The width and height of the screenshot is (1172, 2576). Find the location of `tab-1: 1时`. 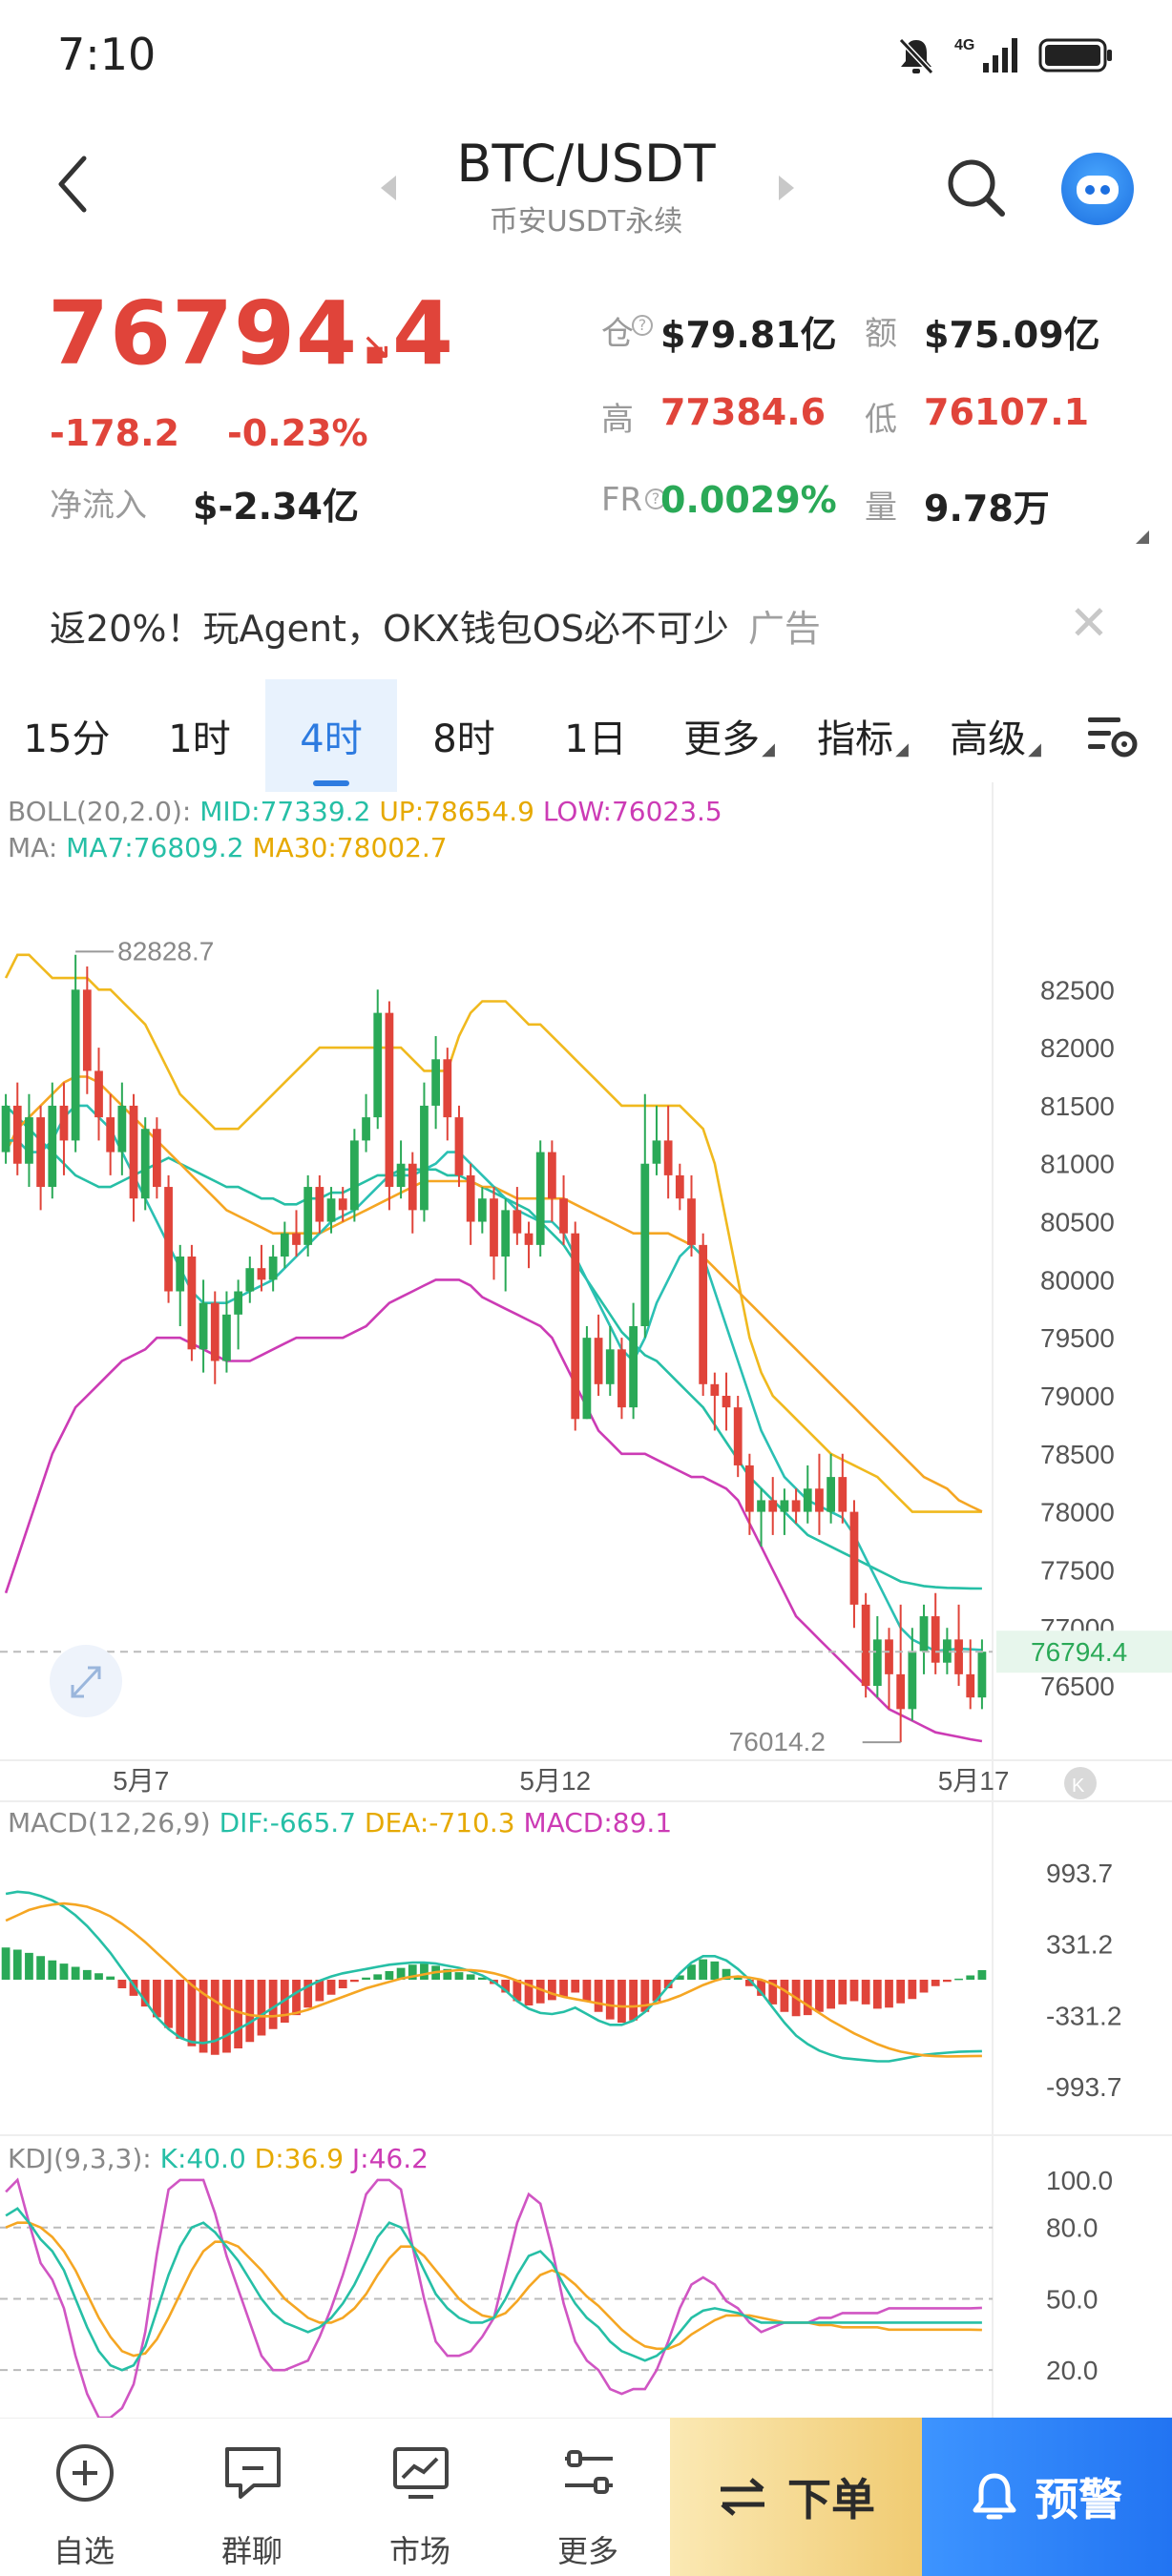

tab-1: 1时 is located at coordinates (200, 735).